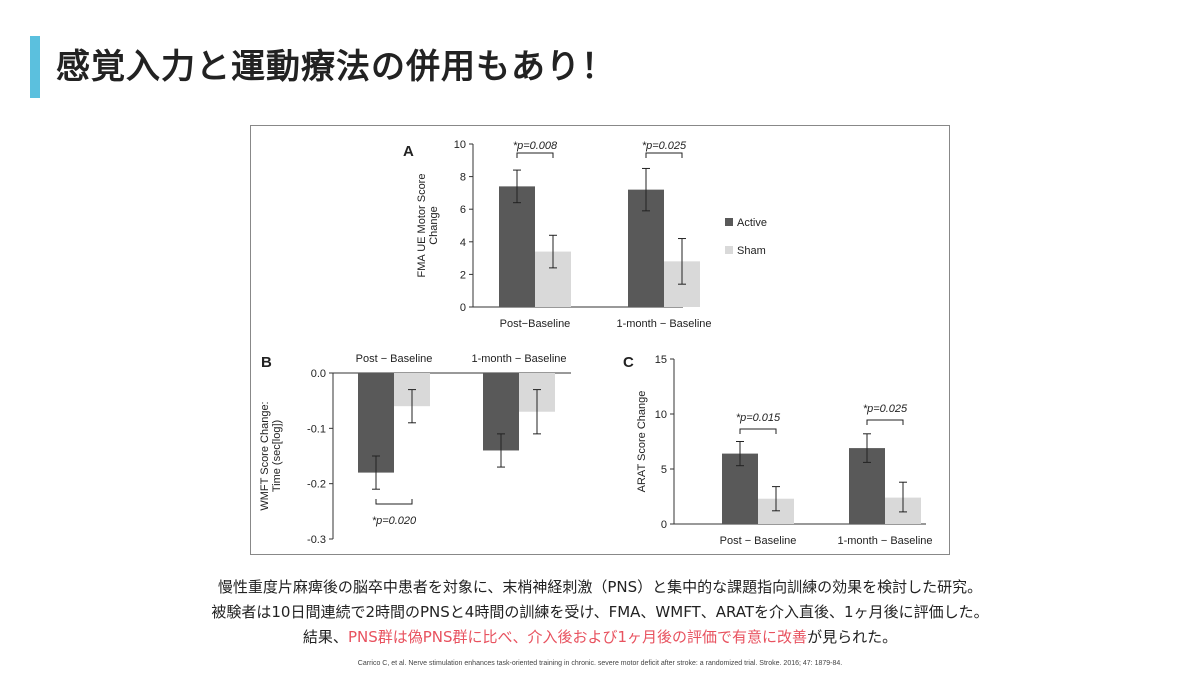 Image resolution: width=1200 pixels, height=675 pixels. I want to click on legend-swatch-sham, so click(729, 250).